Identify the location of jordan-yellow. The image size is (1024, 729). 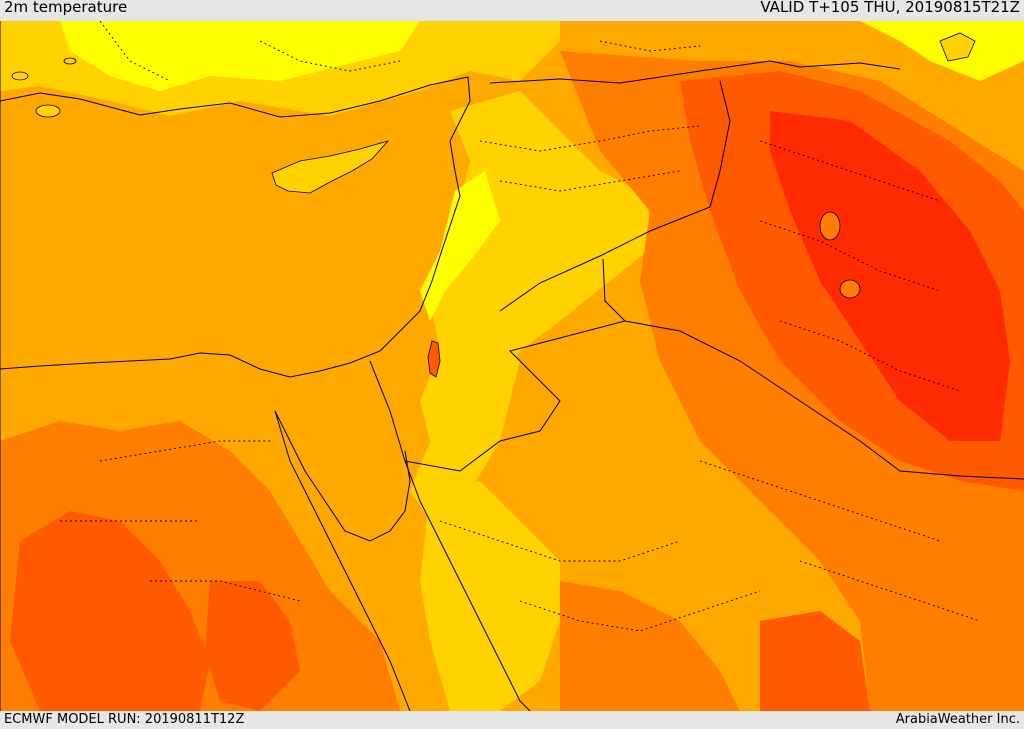
(470, 426).